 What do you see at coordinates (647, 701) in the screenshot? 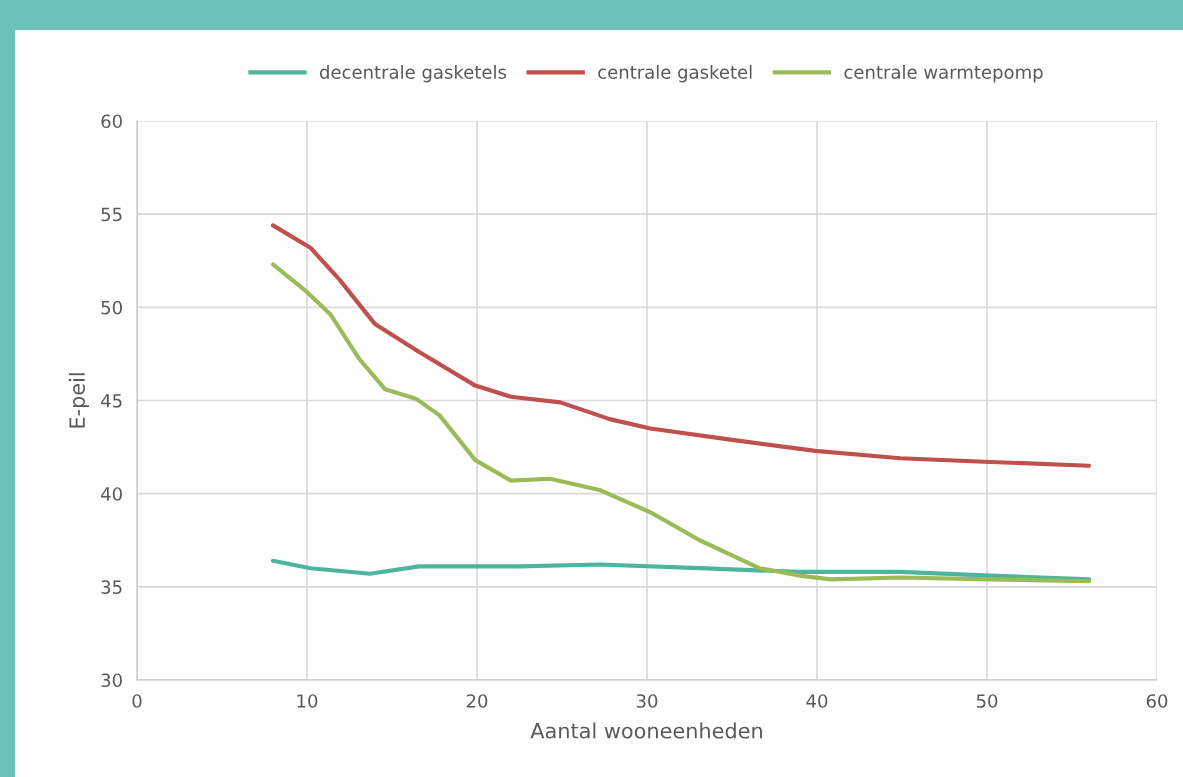
I see `x-tick-label: 30` at bounding box center [647, 701].